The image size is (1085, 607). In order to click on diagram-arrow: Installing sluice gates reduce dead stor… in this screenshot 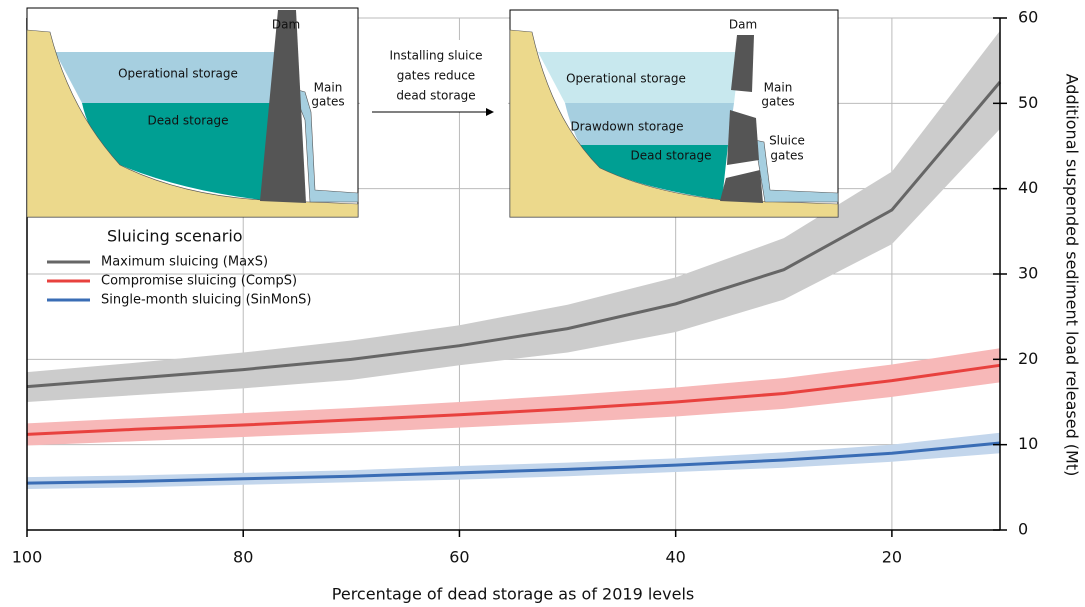, I will do `click(434, 78)`.